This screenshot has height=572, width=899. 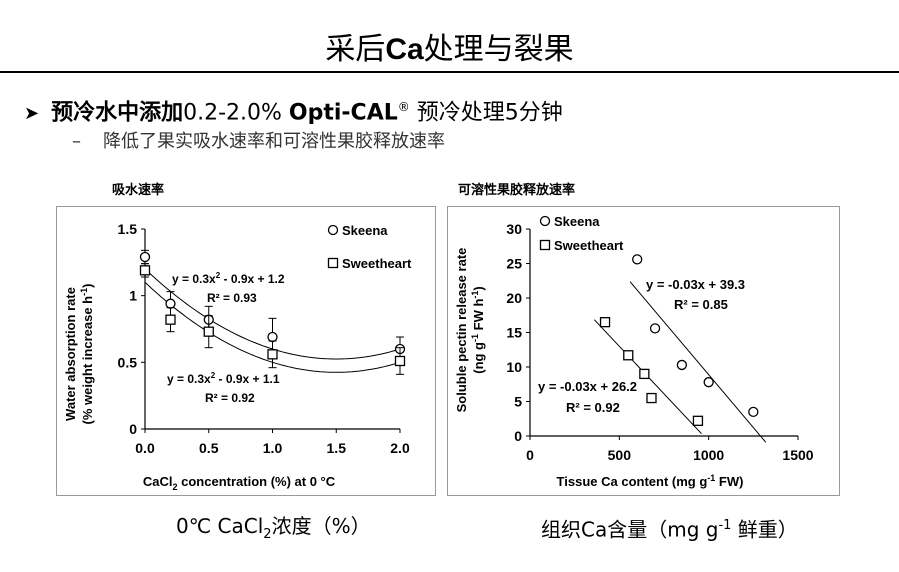 What do you see at coordinates (138, 190) in the screenshot?
I see `left-chart-heading: 吸水速率` at bounding box center [138, 190].